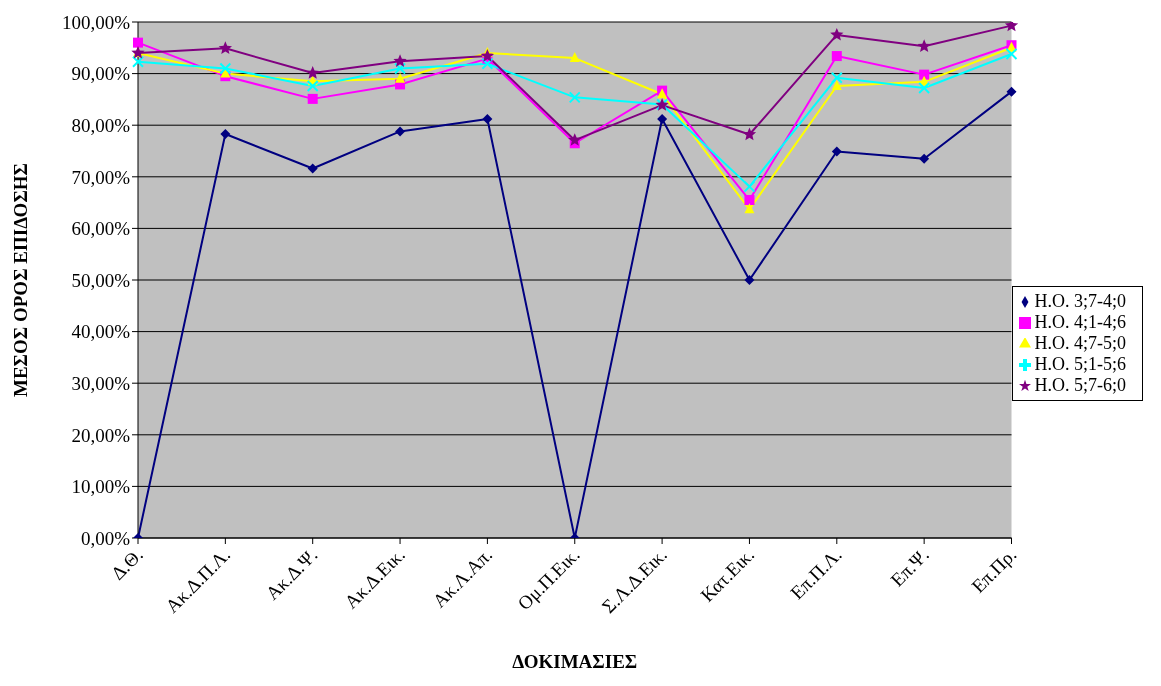 The image size is (1161, 686). What do you see at coordinates (1080, 300) in the screenshot?
I see `legend-label: Η.Ο. 3;7-4;0` at bounding box center [1080, 300].